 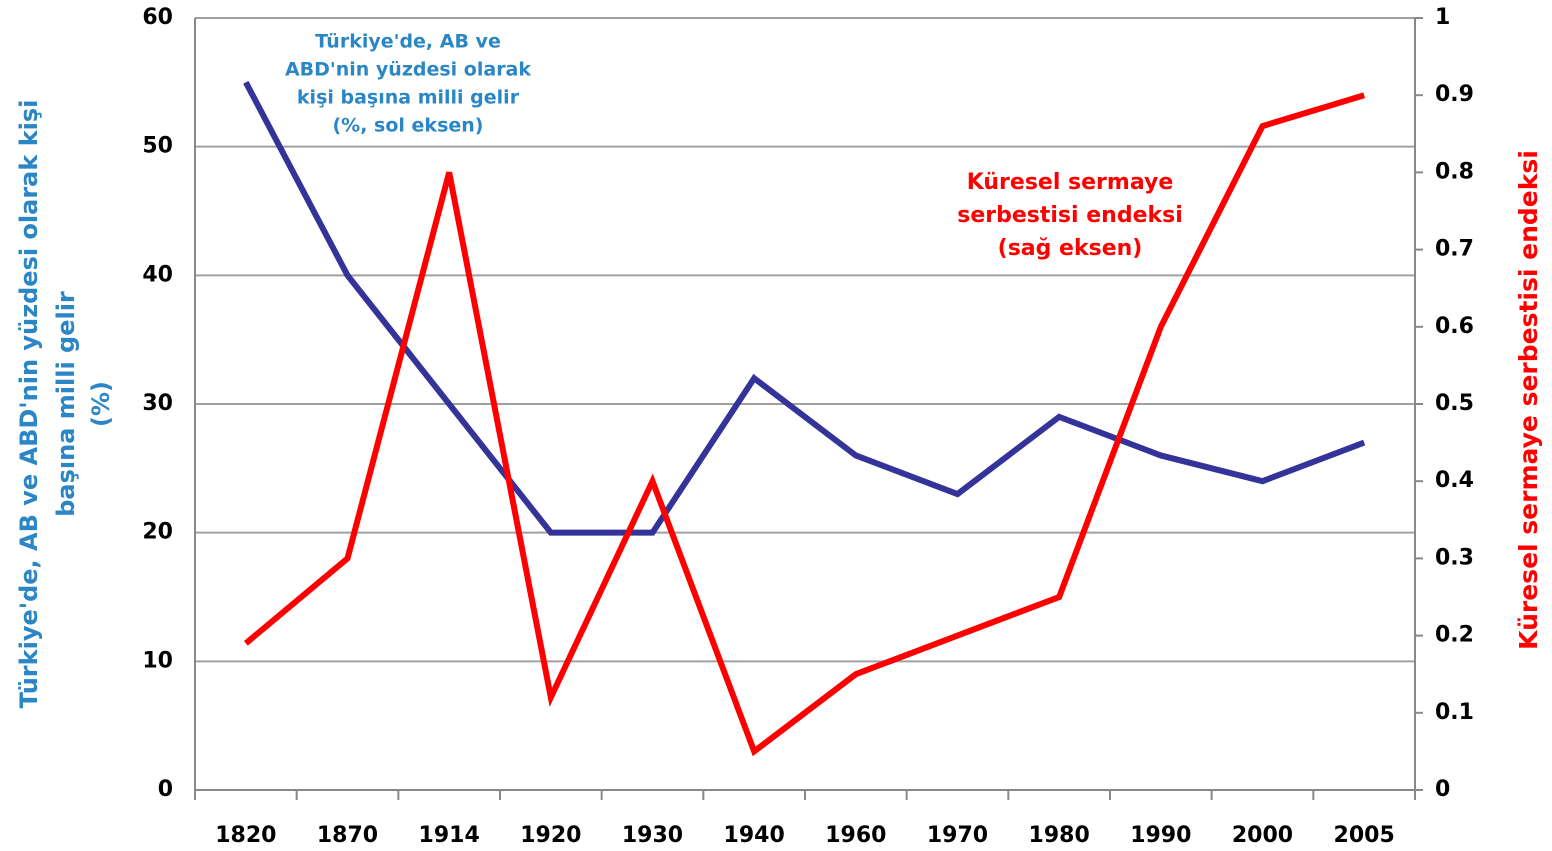 What do you see at coordinates (449, 835) in the screenshot?
I see `x-tick-label: 1914` at bounding box center [449, 835].